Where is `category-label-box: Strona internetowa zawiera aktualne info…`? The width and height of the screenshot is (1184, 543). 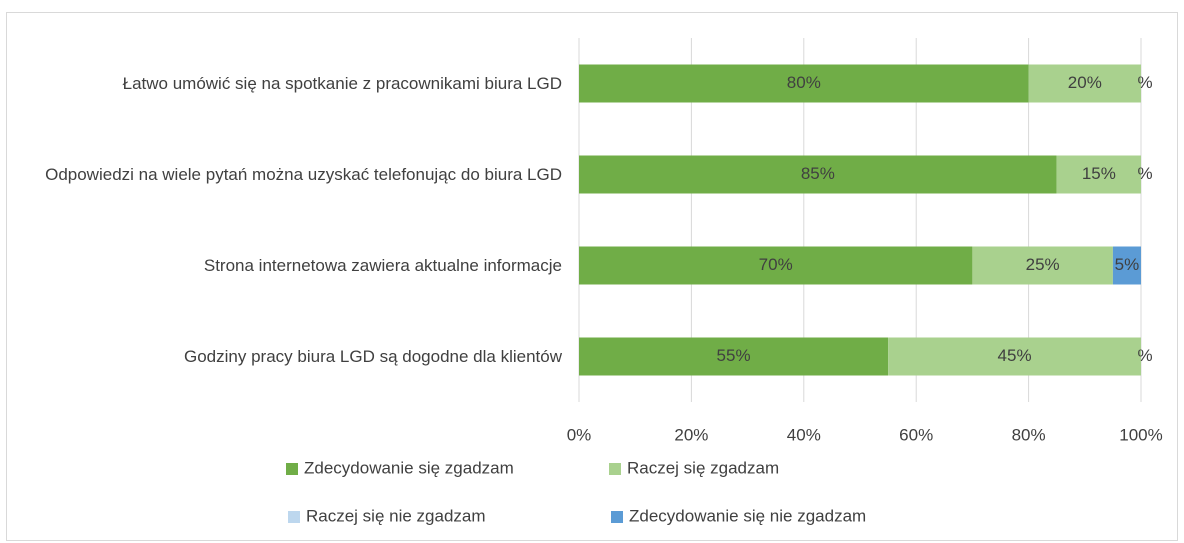 category-label-box: Strona internetowa zawiera aktualne info… is located at coordinates (281, 266).